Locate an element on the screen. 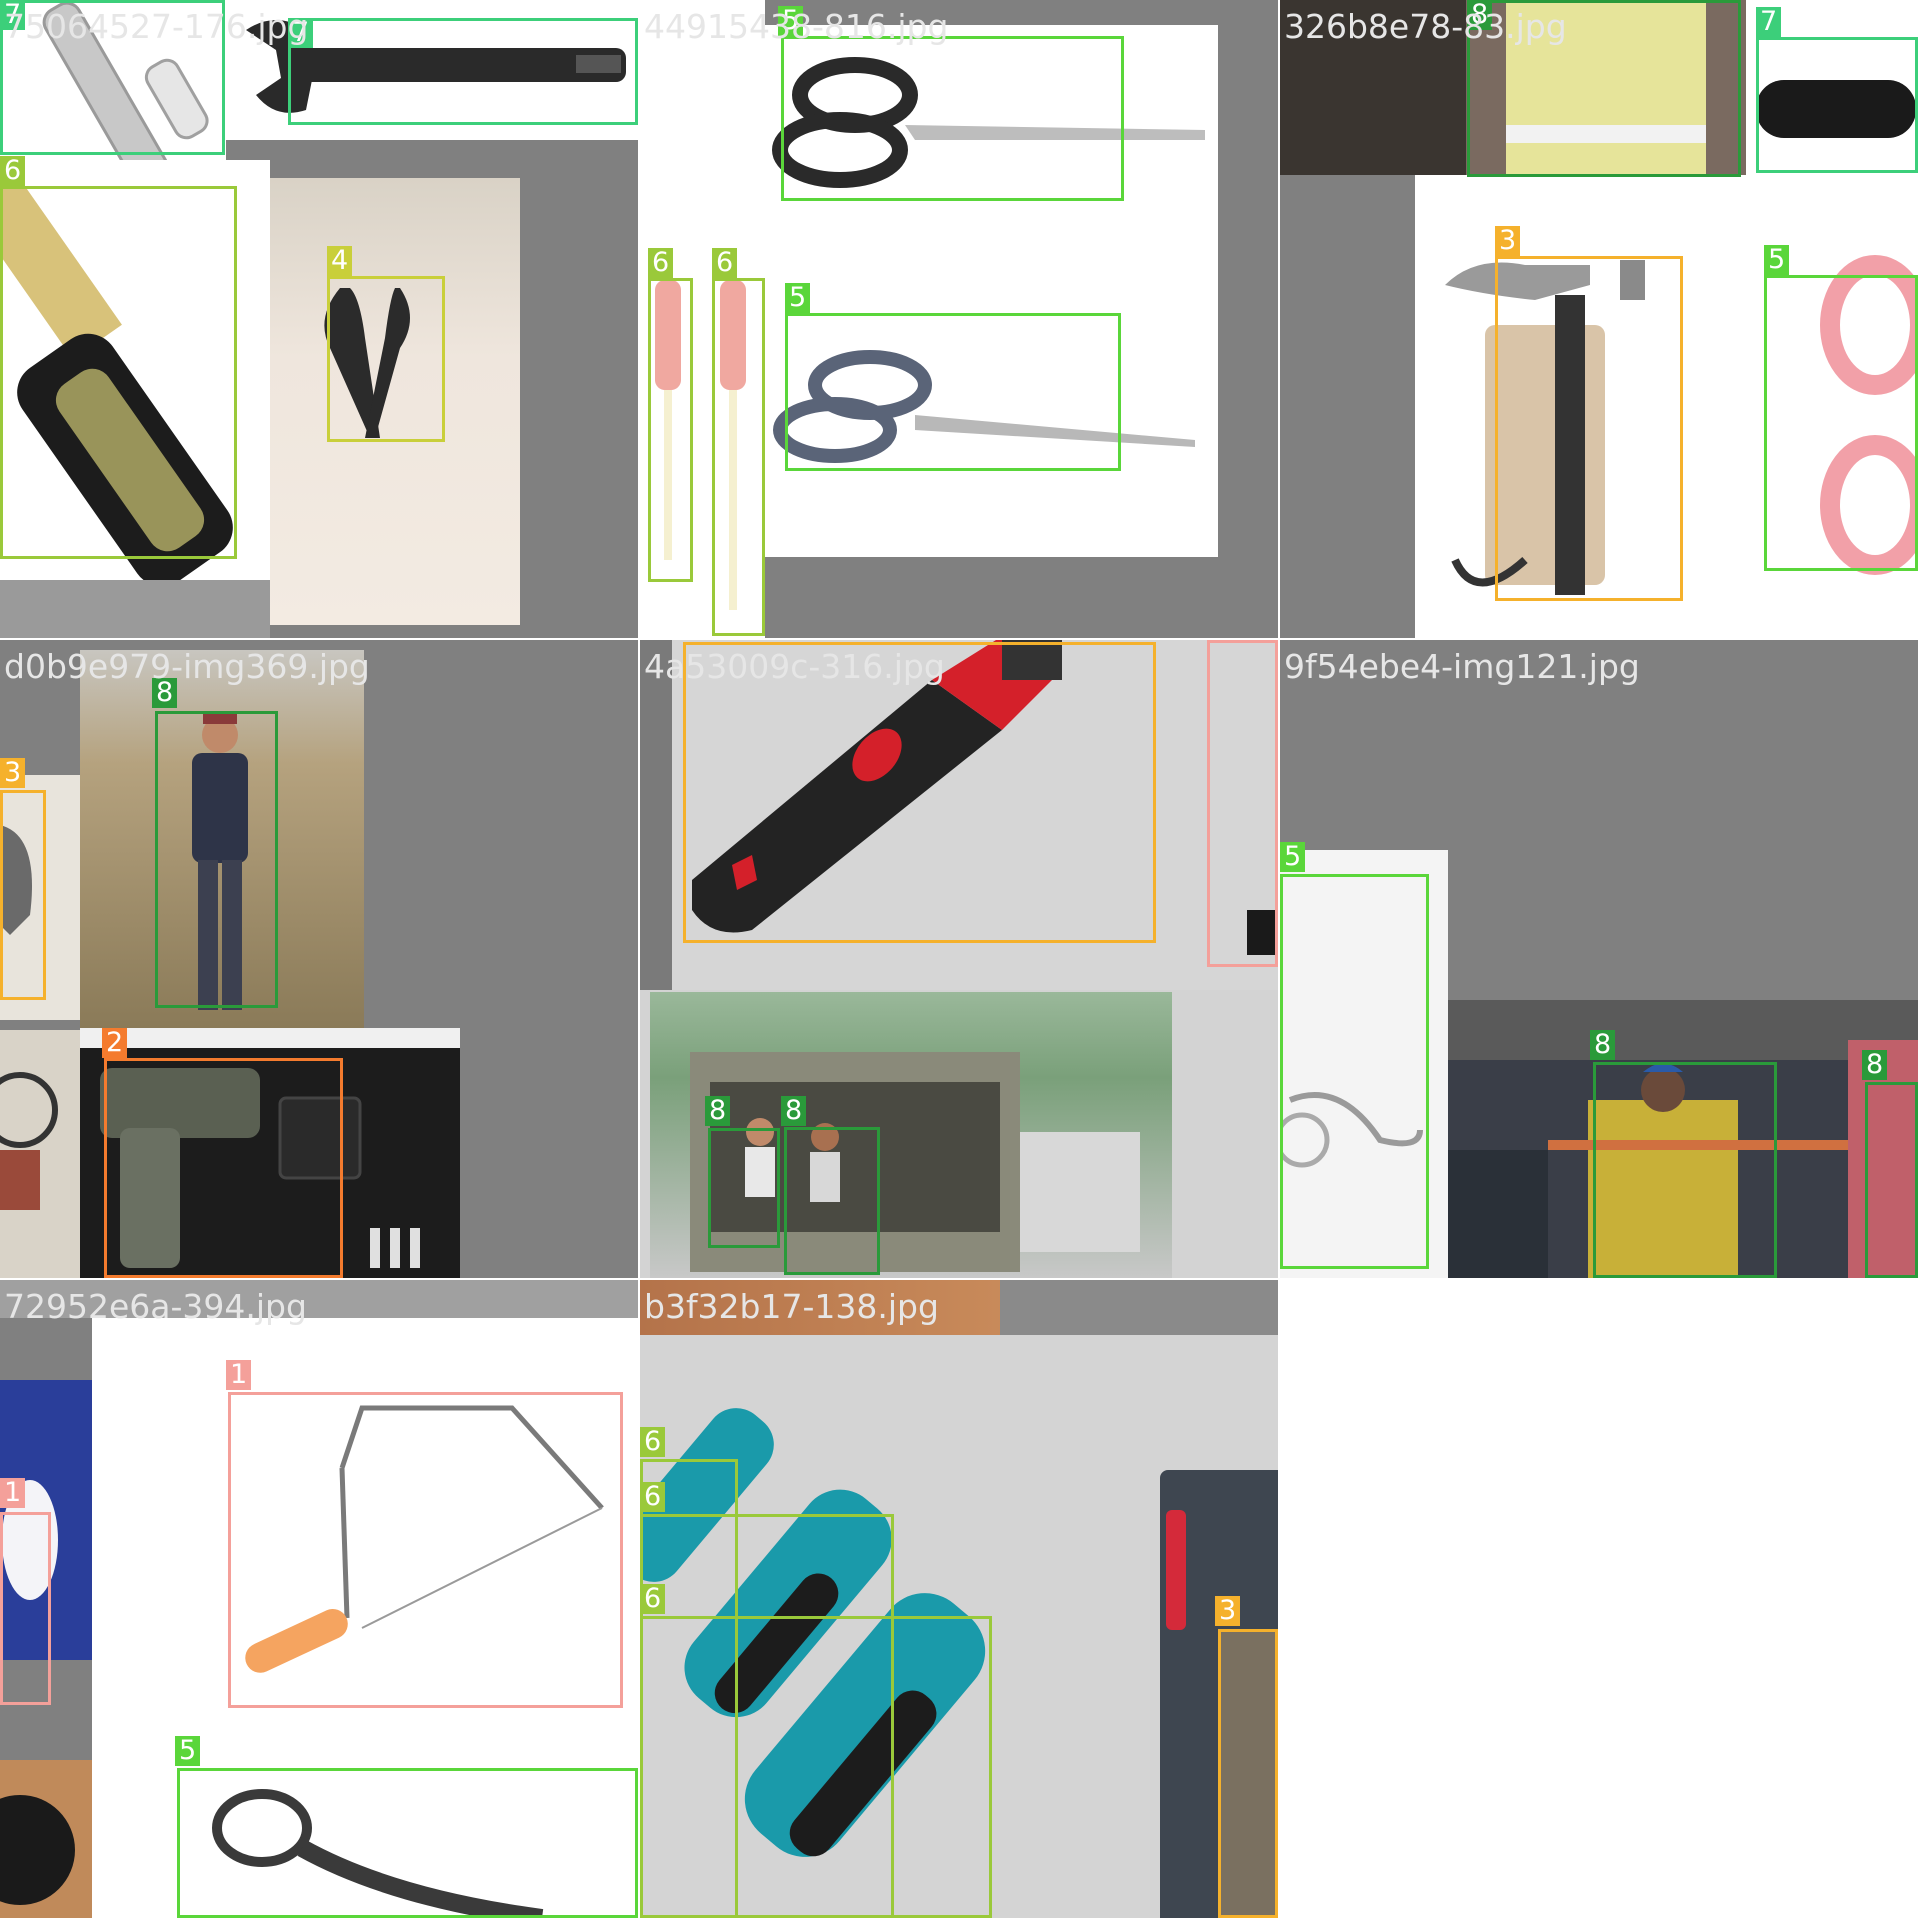 Image resolution: width=1920 pixels, height=1920 pixels. worker-vest-photo is located at coordinates (1606, 87).